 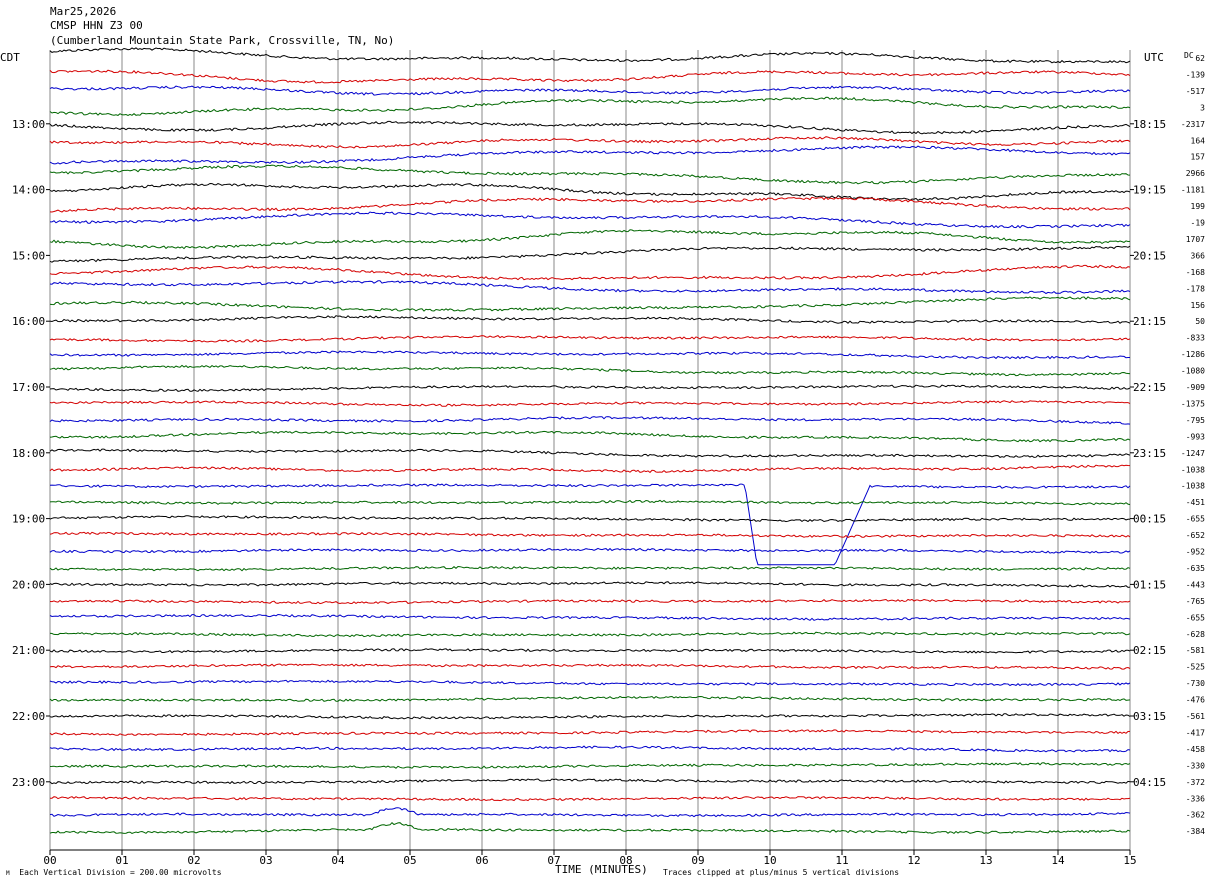 What do you see at coordinates (1195, 683) in the screenshot?
I see `dc-offset-value: -730` at bounding box center [1195, 683].